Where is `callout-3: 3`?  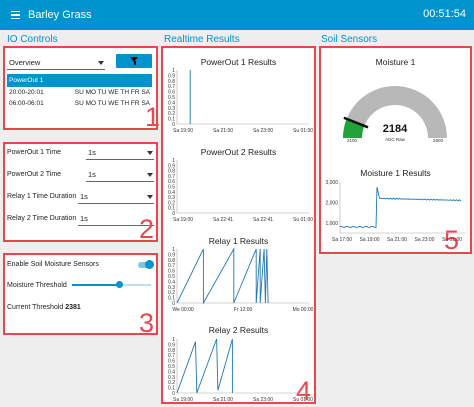 callout-3: 3 is located at coordinates (147, 323).